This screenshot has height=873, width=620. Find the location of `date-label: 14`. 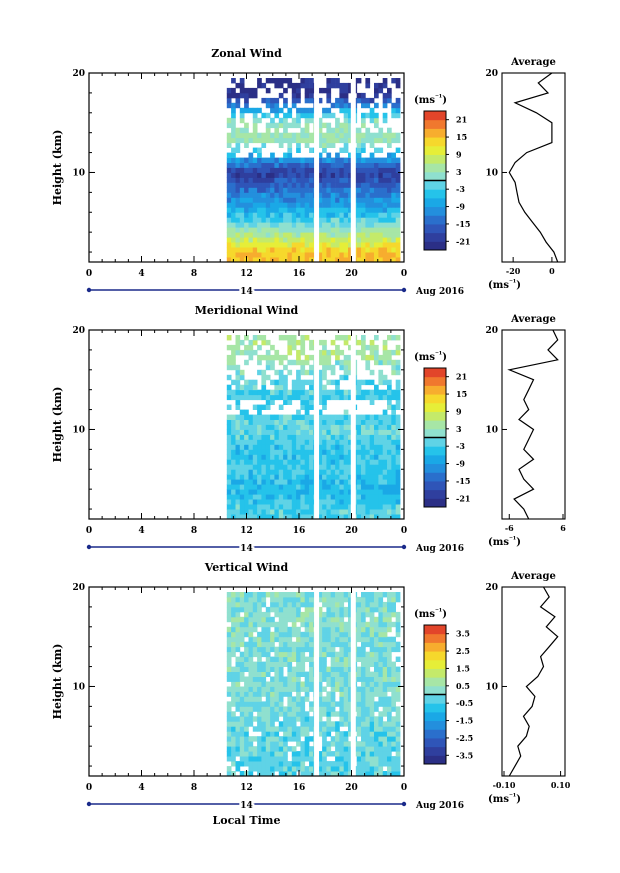

date-label: 14 is located at coordinates (246, 292).